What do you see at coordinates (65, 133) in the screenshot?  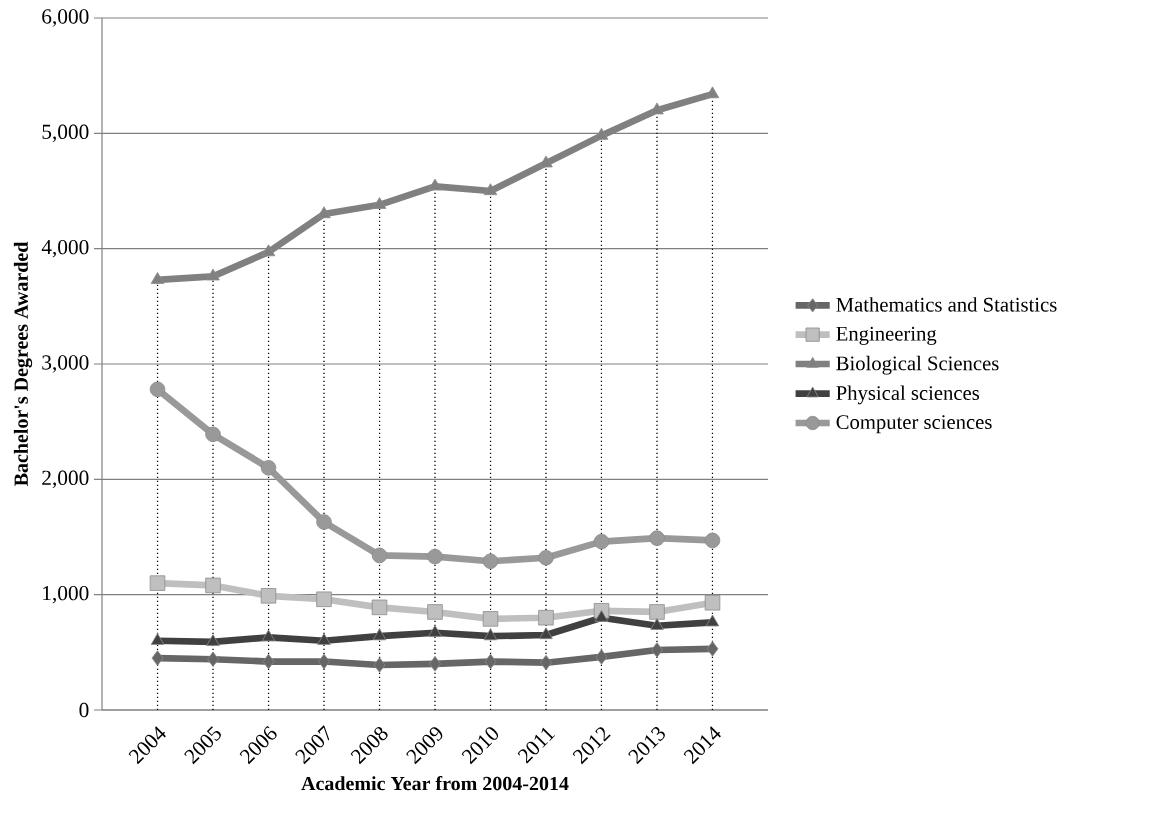 I see `y-tick-label: 5,000` at bounding box center [65, 133].